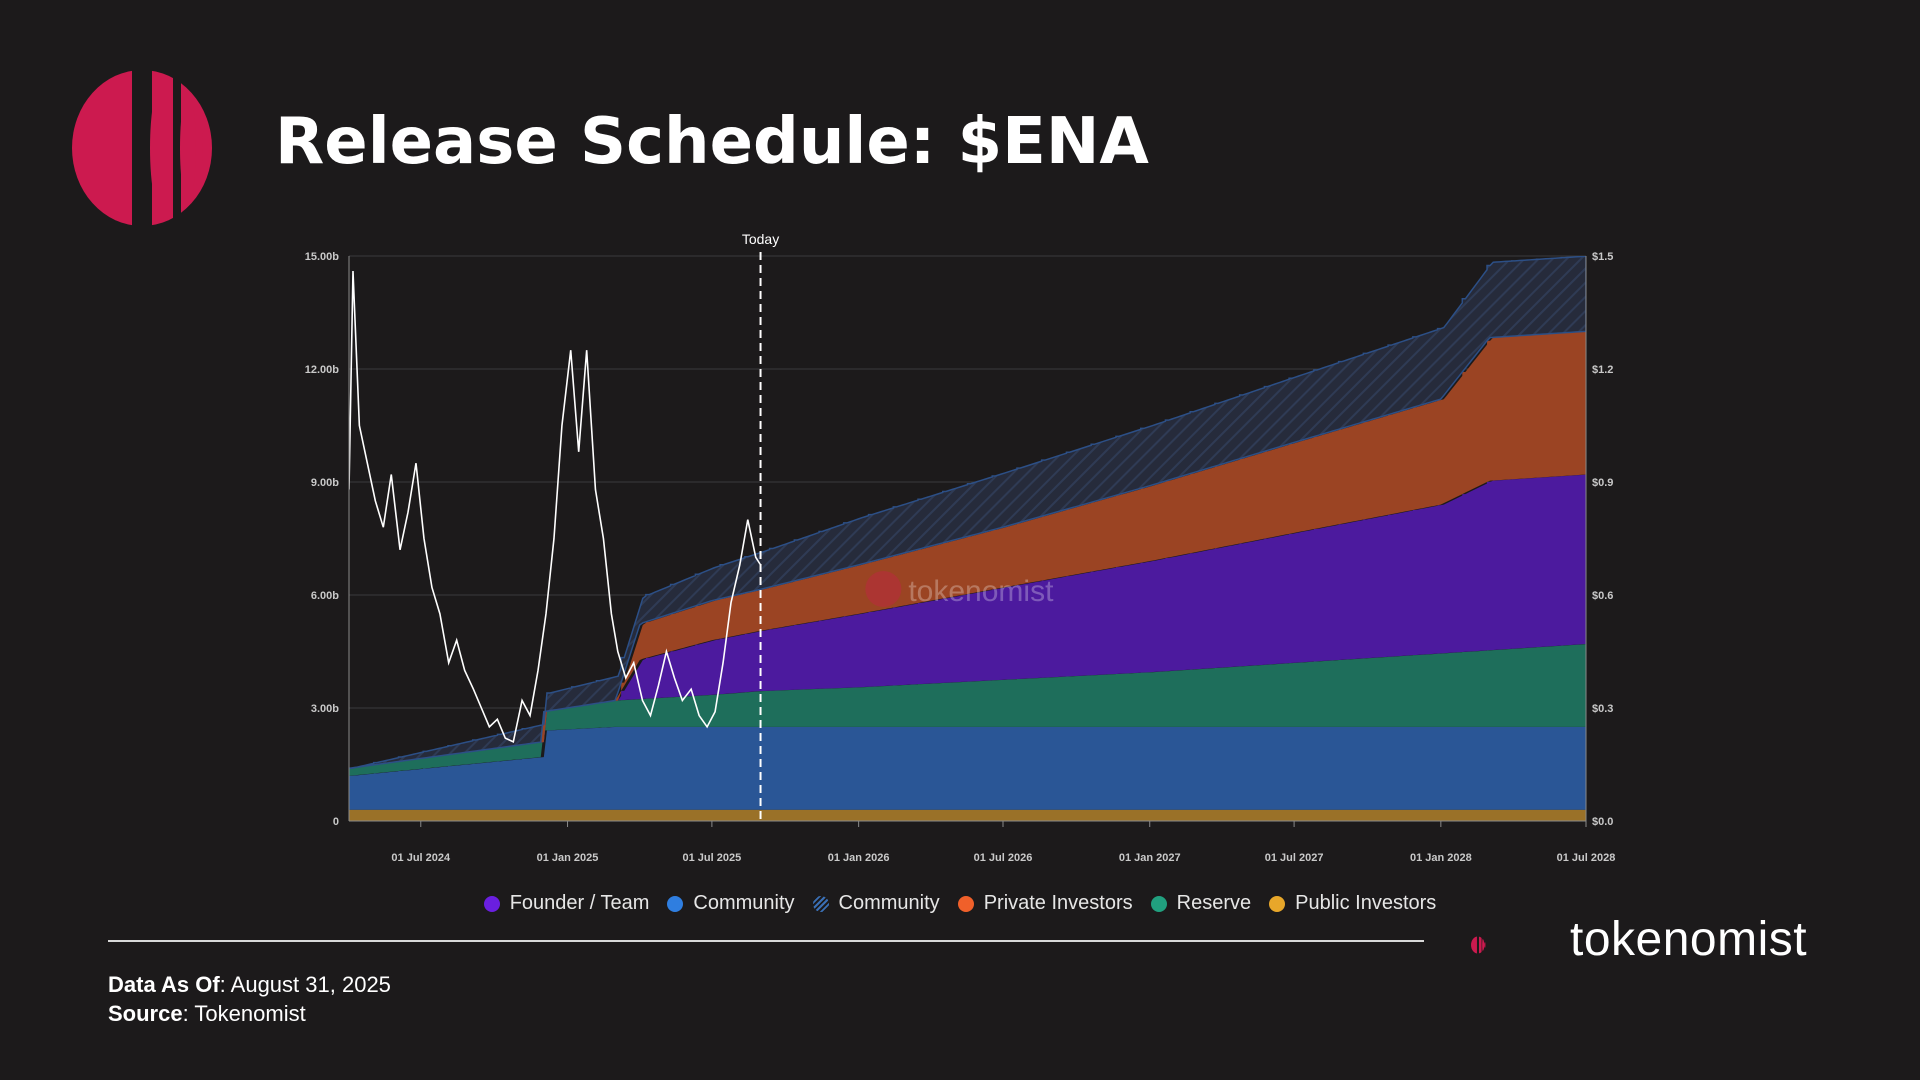 The image size is (1920, 1080). I want to click on y-left-tick-label: 9.00b, so click(325, 483).